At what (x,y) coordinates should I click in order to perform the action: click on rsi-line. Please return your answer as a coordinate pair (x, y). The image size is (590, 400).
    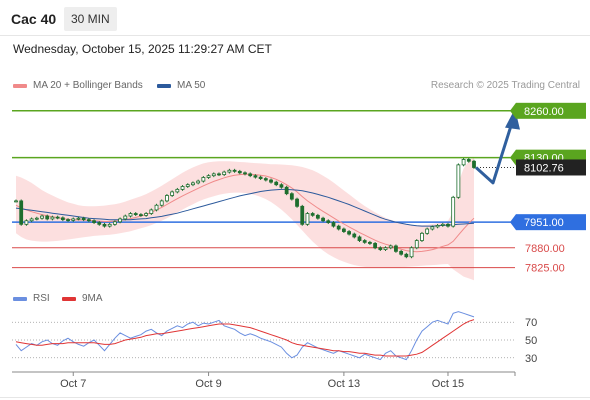
    Looking at the image, I should click on (245, 336).